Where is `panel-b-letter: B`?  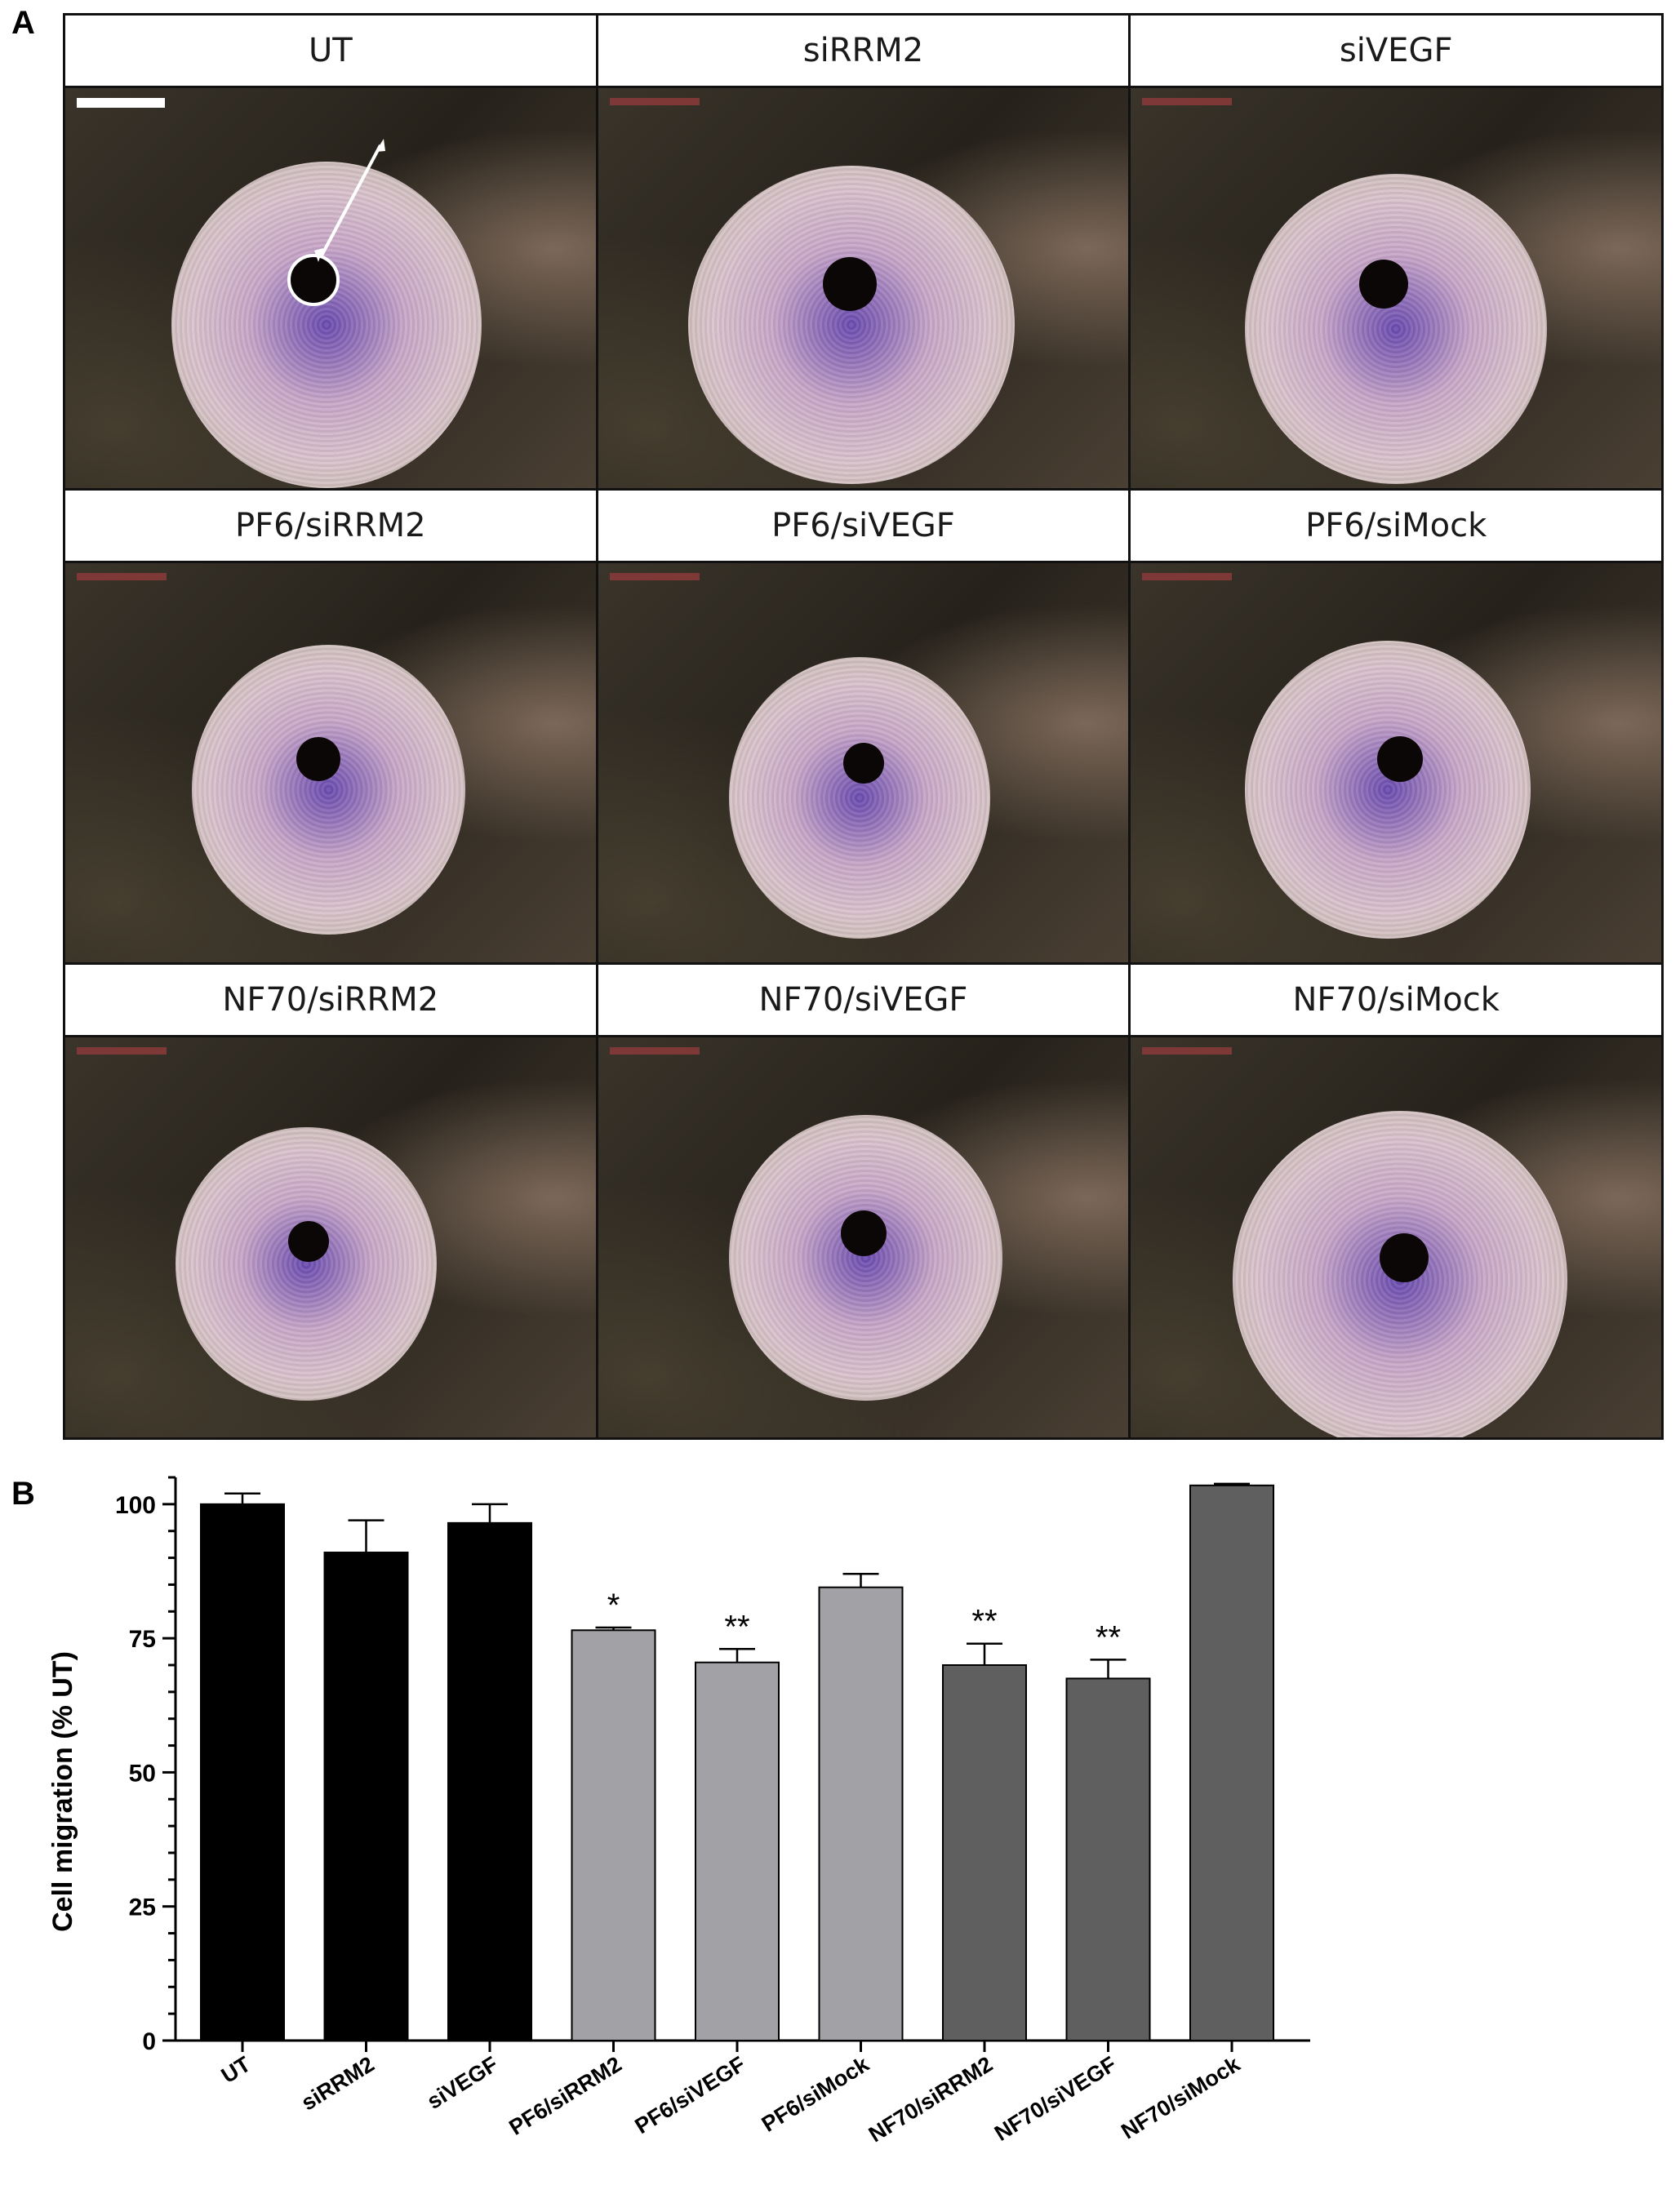 panel-b-letter: B is located at coordinates (23, 1494).